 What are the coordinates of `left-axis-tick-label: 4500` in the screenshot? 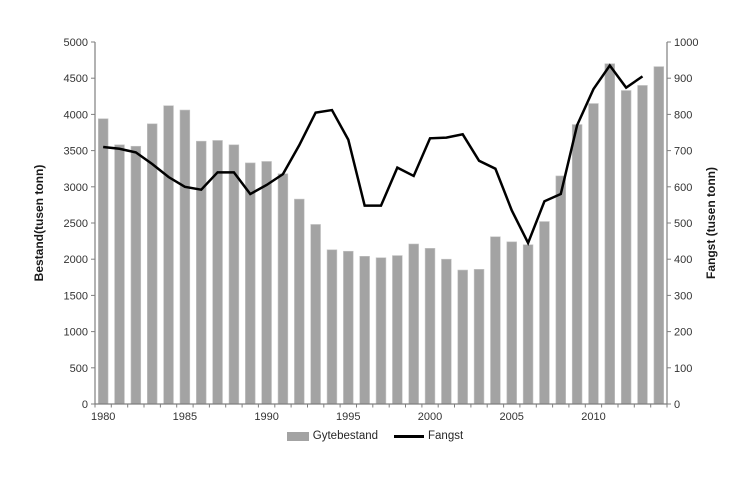 It's located at (76, 79).